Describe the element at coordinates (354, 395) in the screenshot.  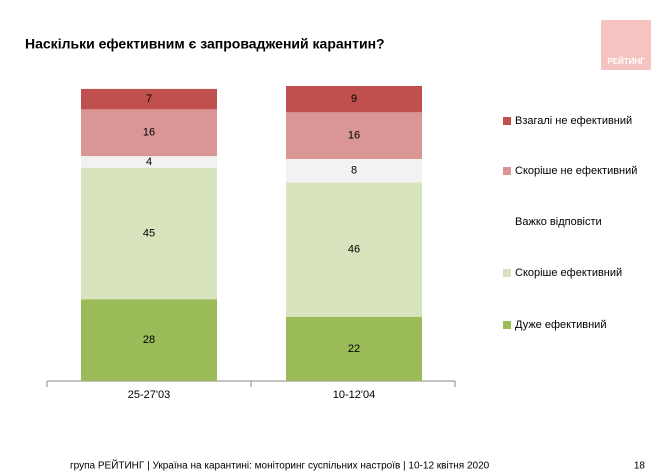
I see `x-tick-label: 10-12'04` at that location.